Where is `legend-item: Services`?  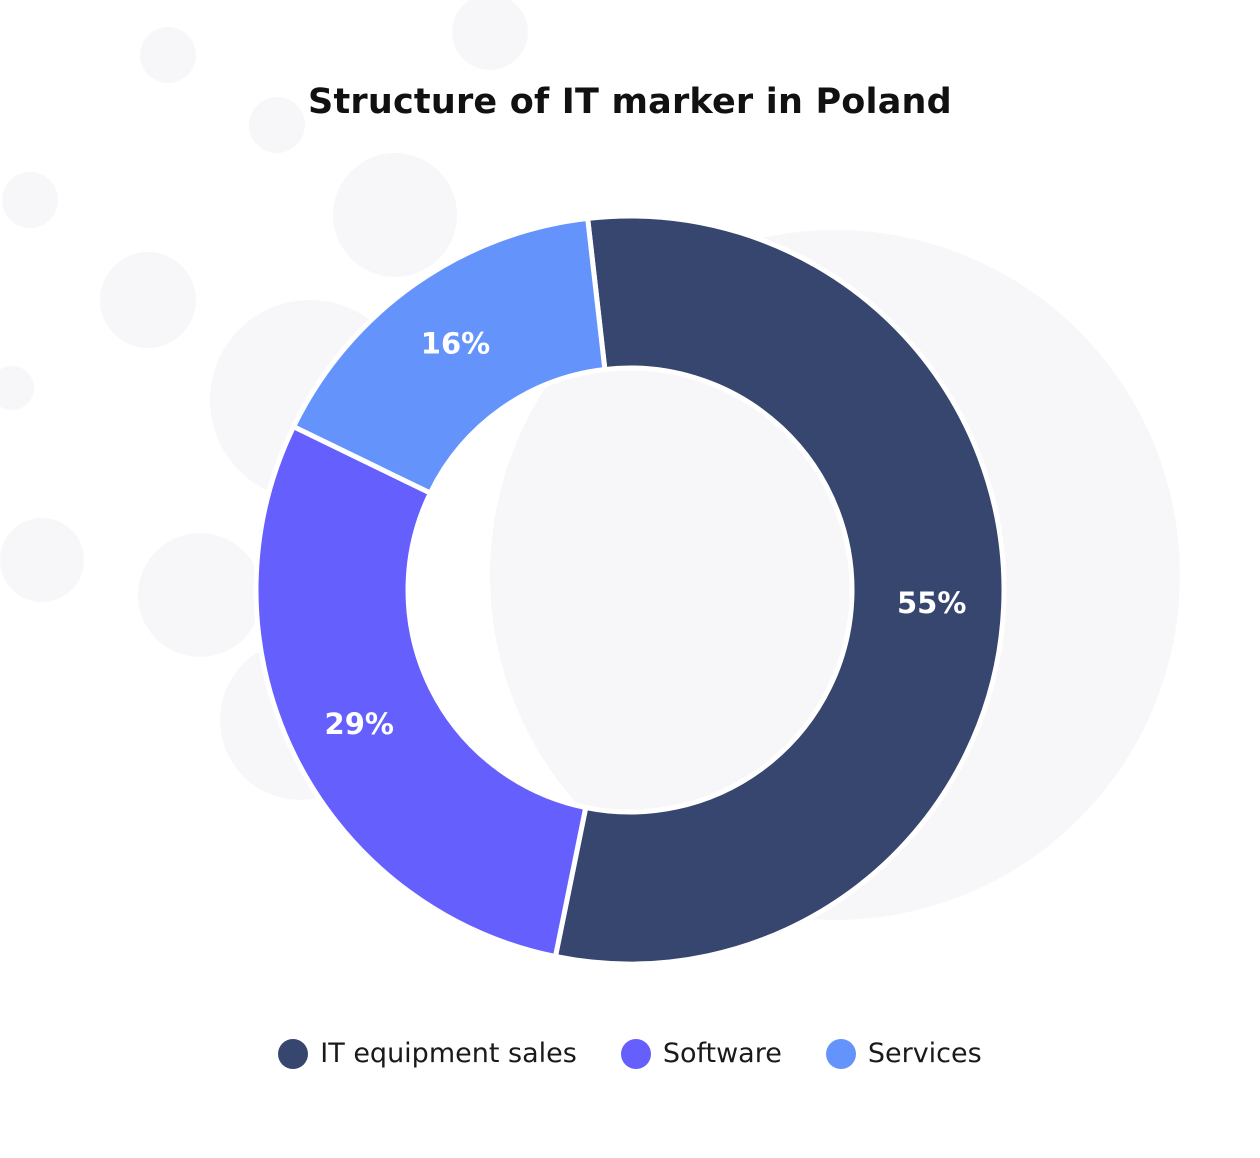
legend-item: Services is located at coordinates (903, 1053).